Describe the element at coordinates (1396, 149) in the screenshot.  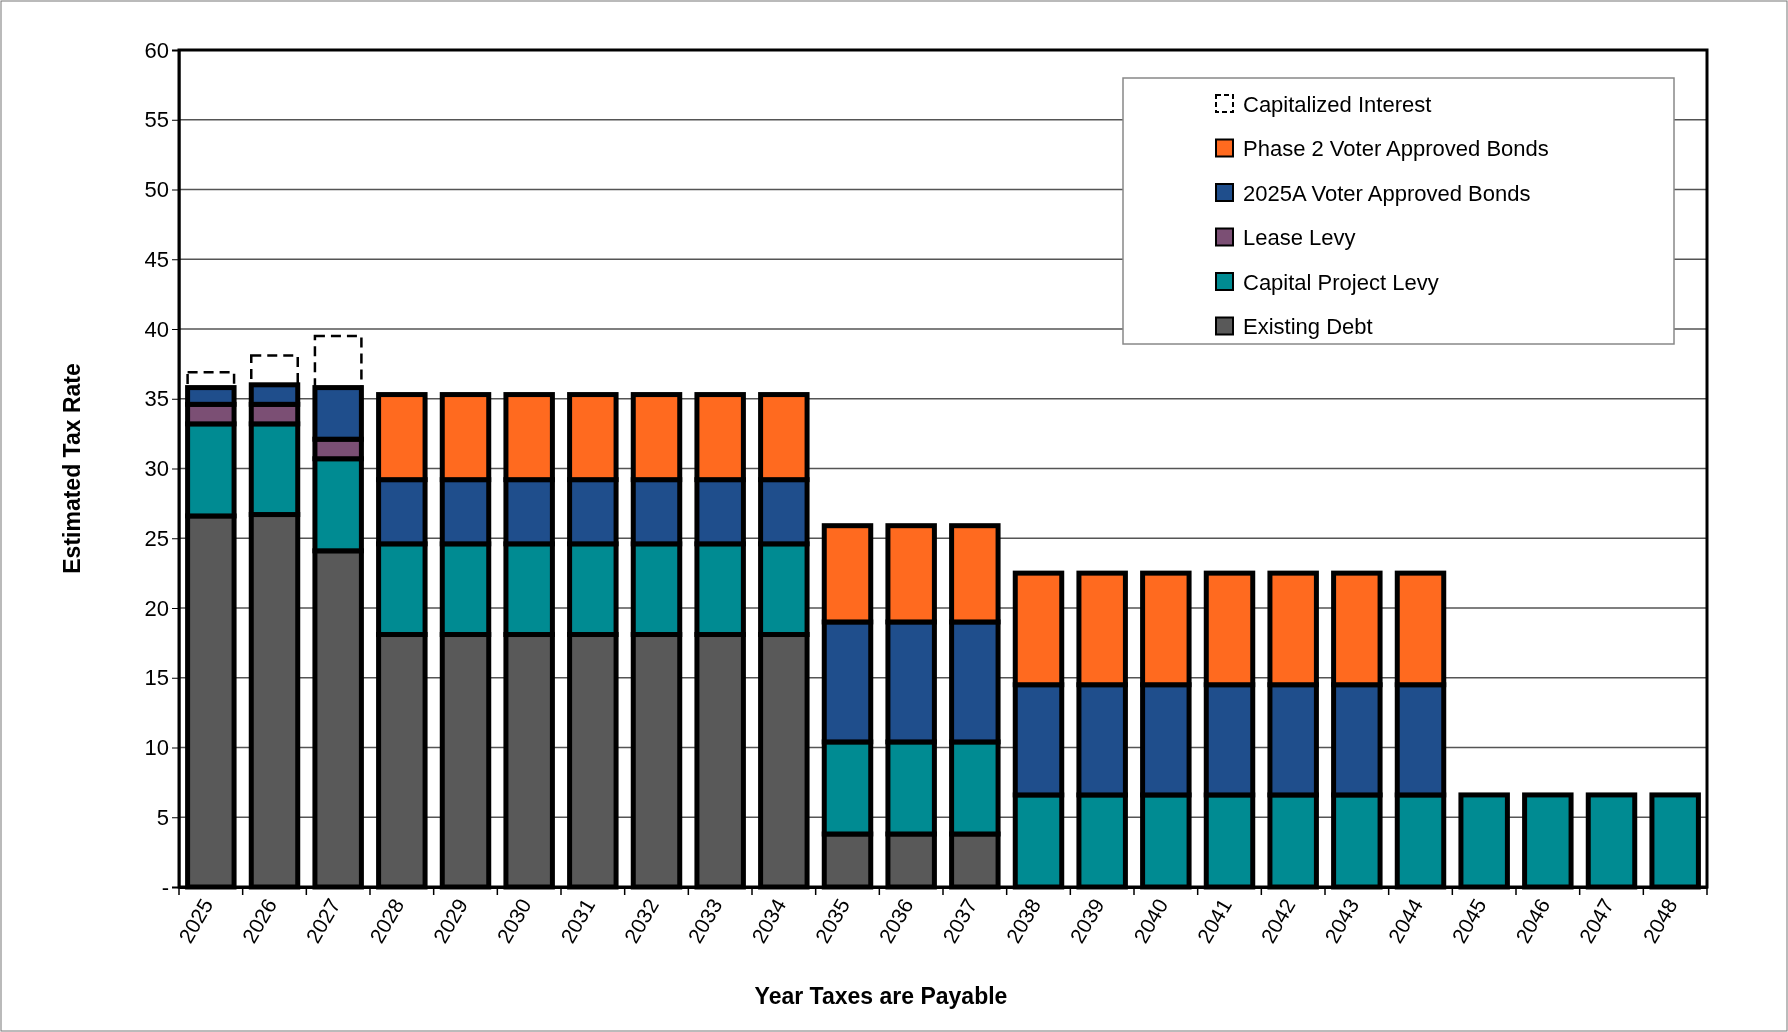
I see `legend-label: Phase 2 Voter Approved Bonds` at that location.